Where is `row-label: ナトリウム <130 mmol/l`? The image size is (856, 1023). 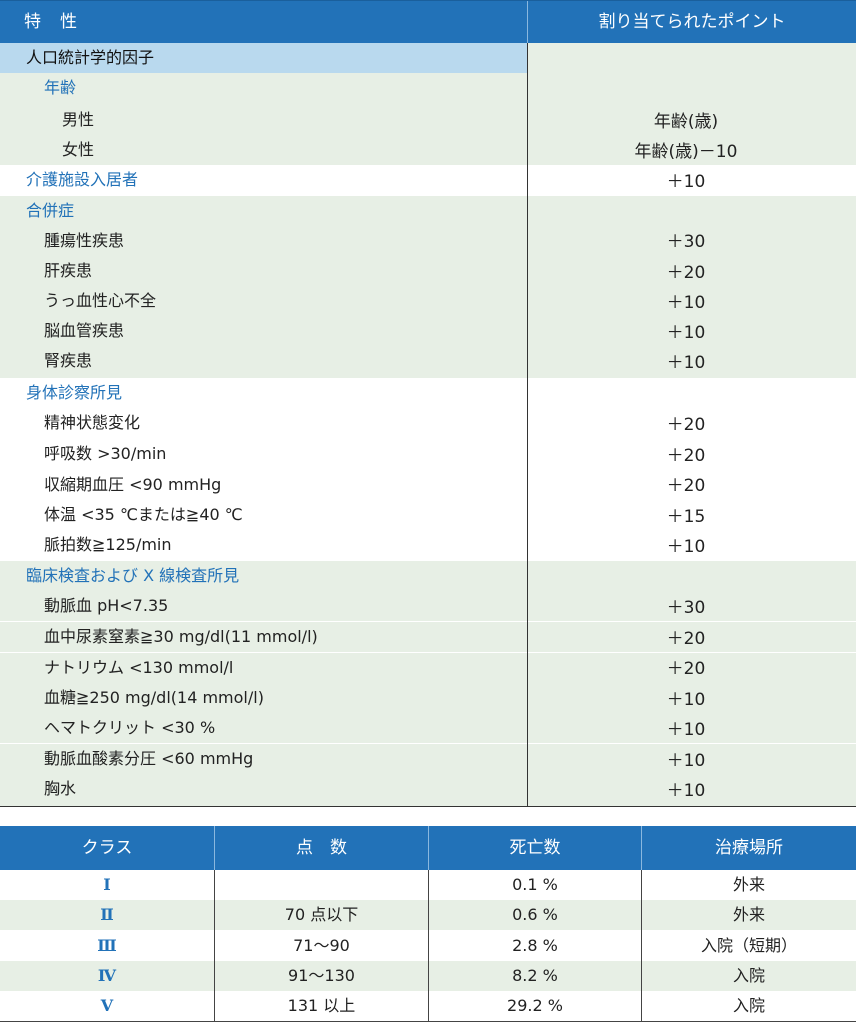 row-label: ナトリウム <130 mmol/l is located at coordinates (139, 667).